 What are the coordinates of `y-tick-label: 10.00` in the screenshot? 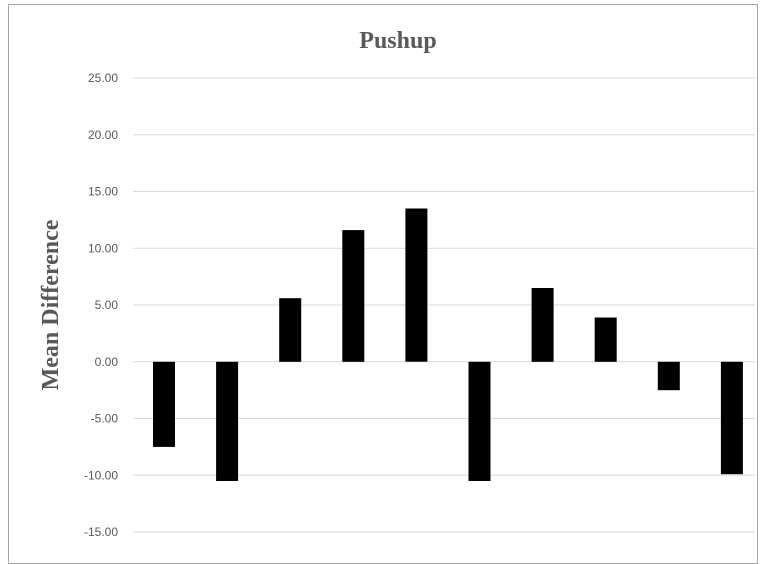 It's located at (103, 248).